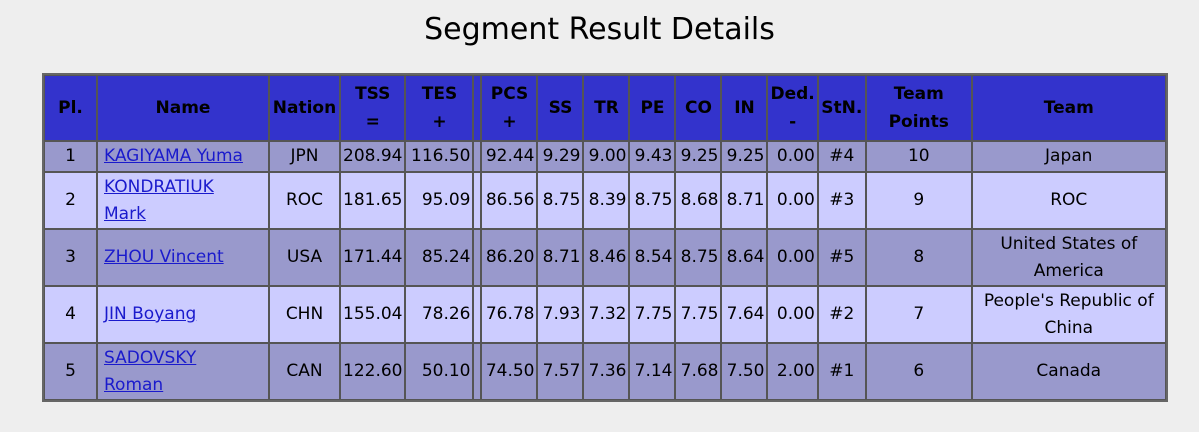 The width and height of the screenshot is (1199, 432). Describe the element at coordinates (652, 200) in the screenshot. I see `cell-pe: 8.75` at that location.